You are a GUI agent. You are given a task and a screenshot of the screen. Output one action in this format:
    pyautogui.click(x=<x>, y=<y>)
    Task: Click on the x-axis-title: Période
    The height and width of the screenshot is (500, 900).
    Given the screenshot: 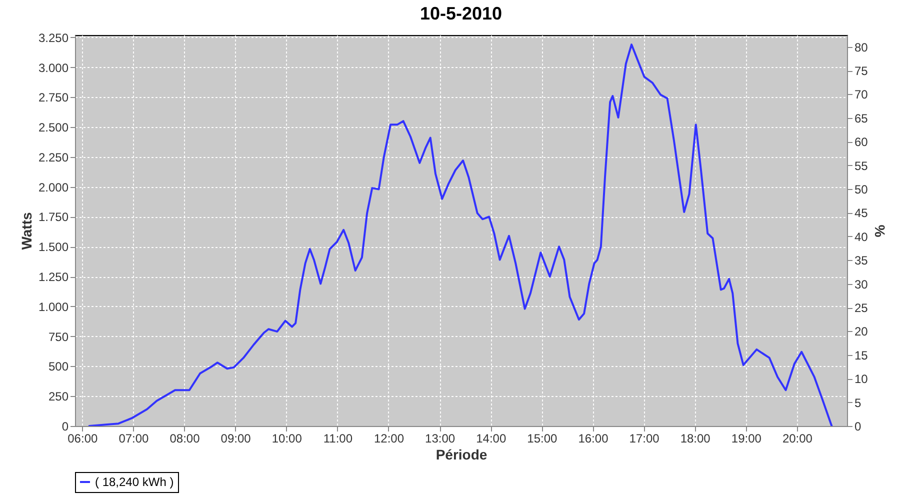 What is the action you would take?
    pyautogui.click(x=462, y=454)
    